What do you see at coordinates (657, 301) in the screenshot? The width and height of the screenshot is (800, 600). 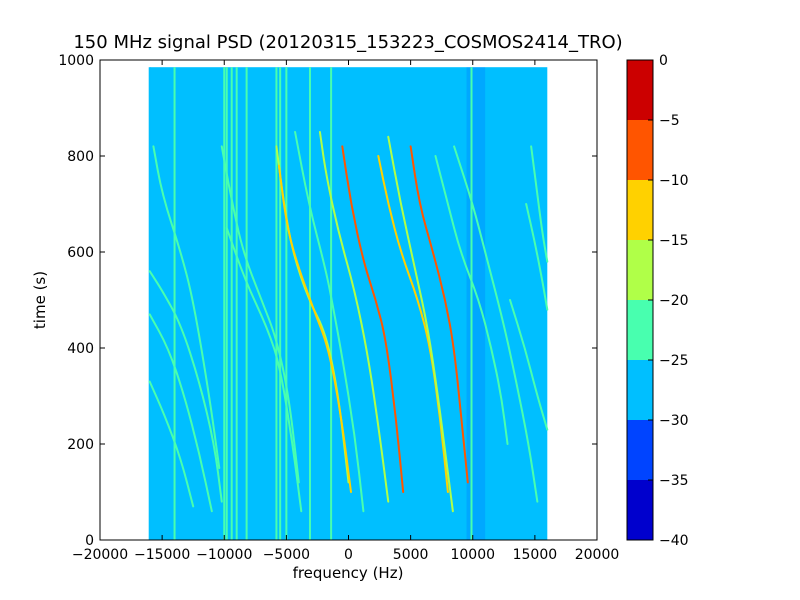 I see `colorbar: −40 −35 −30 −25 −20 −15 −10 −5 0` at bounding box center [657, 301].